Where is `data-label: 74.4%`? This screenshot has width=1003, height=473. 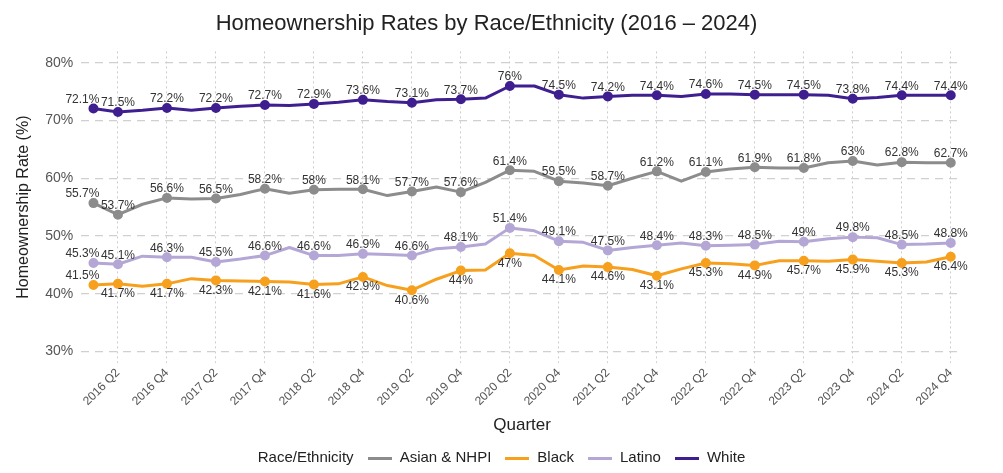 data-label: 74.4% is located at coordinates (951, 85).